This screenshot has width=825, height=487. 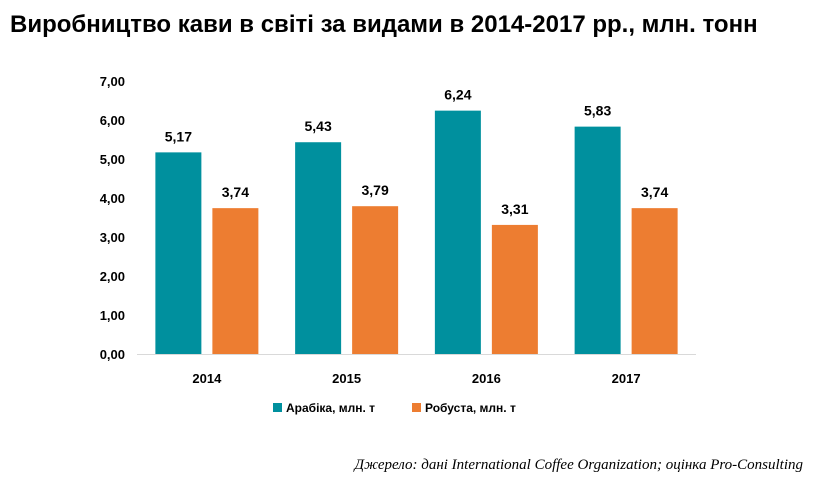 What do you see at coordinates (318, 248) in the screenshot?
I see `bar-series-1-2015` at bounding box center [318, 248].